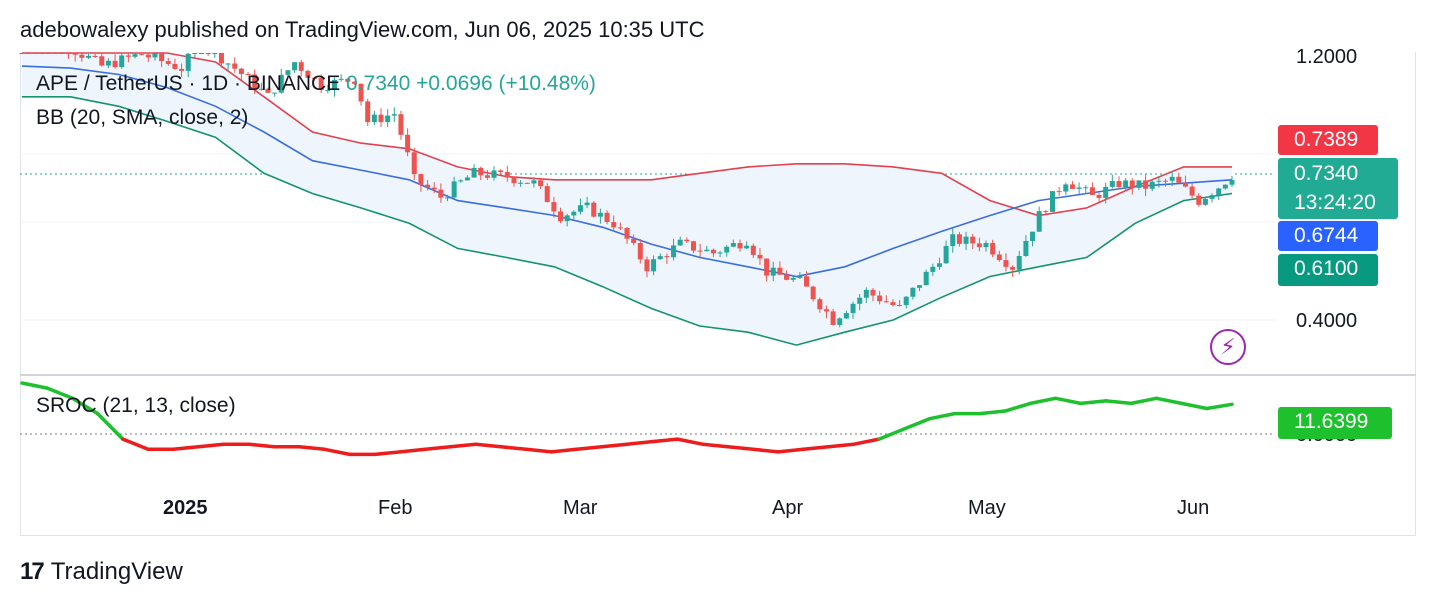 The height and width of the screenshot is (606, 1436). Describe the element at coordinates (142, 117) in the screenshot. I see `bb-legend: BB (20, SMA, close, 2)` at that location.